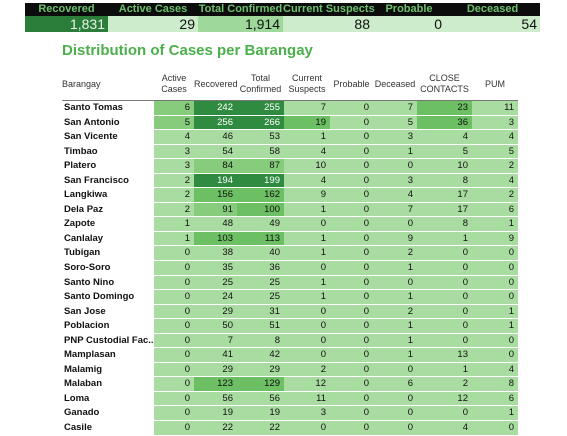  I want to click on cell-value: 123, so click(215, 384).